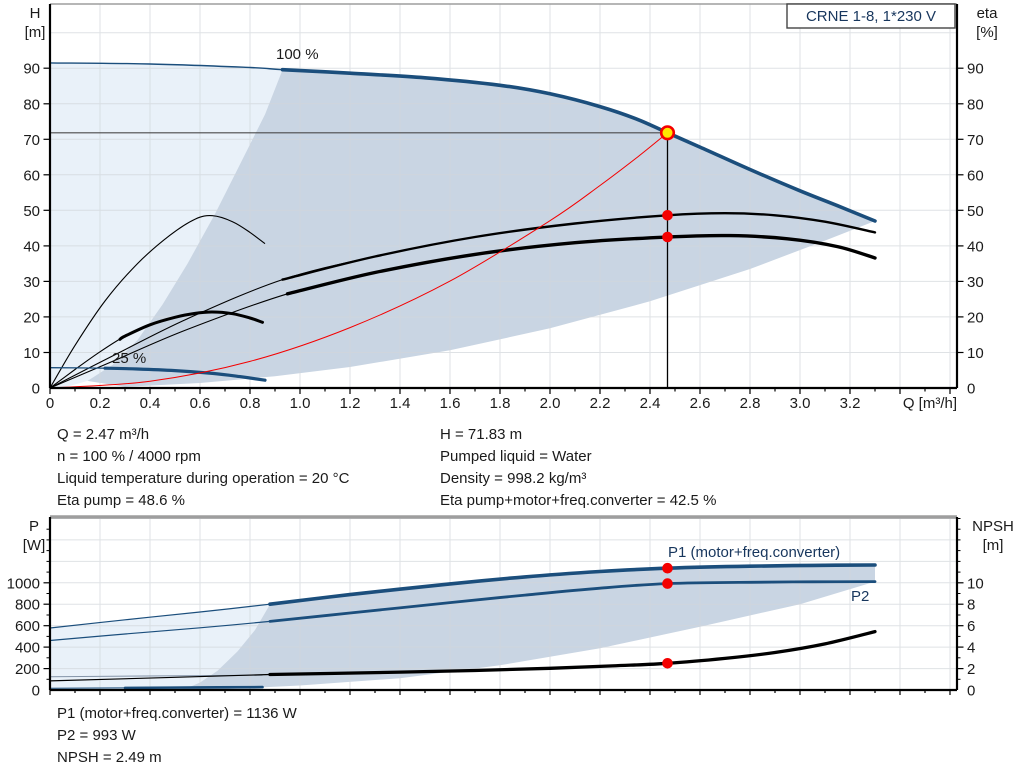 Image resolution: width=1024 pixels, height=781 pixels. I want to click on pump-title: CRNE 1-8, 1*230 V, so click(871, 16).